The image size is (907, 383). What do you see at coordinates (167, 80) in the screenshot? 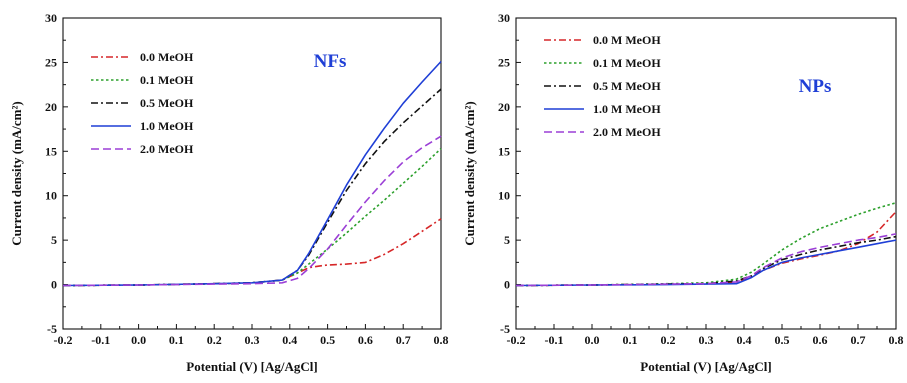
I see `legend-label: 0.1 MeOH` at bounding box center [167, 80].